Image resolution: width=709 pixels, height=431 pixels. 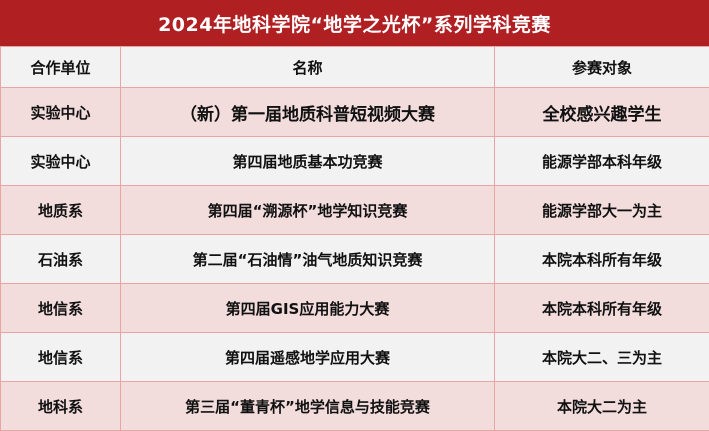 What do you see at coordinates (61, 67) in the screenshot?
I see `header-unit: 合作单位` at bounding box center [61, 67].